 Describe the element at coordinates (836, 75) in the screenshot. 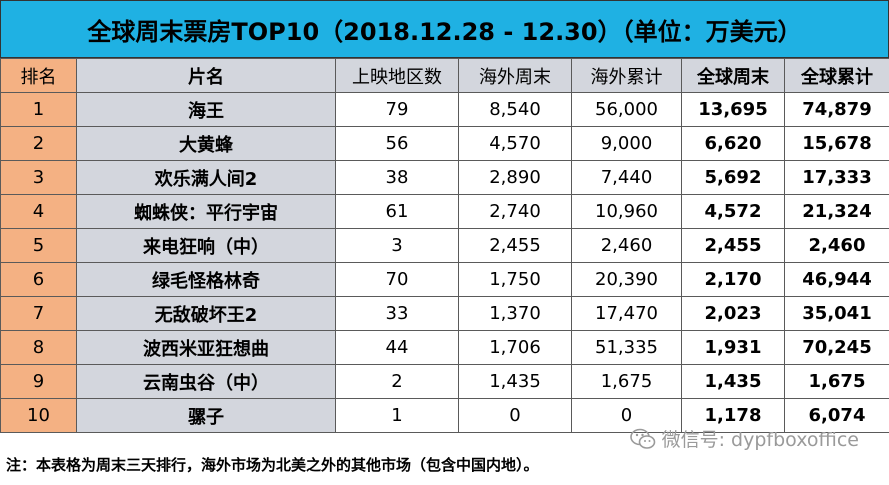

I see `header-global-total: 全球累计` at that location.